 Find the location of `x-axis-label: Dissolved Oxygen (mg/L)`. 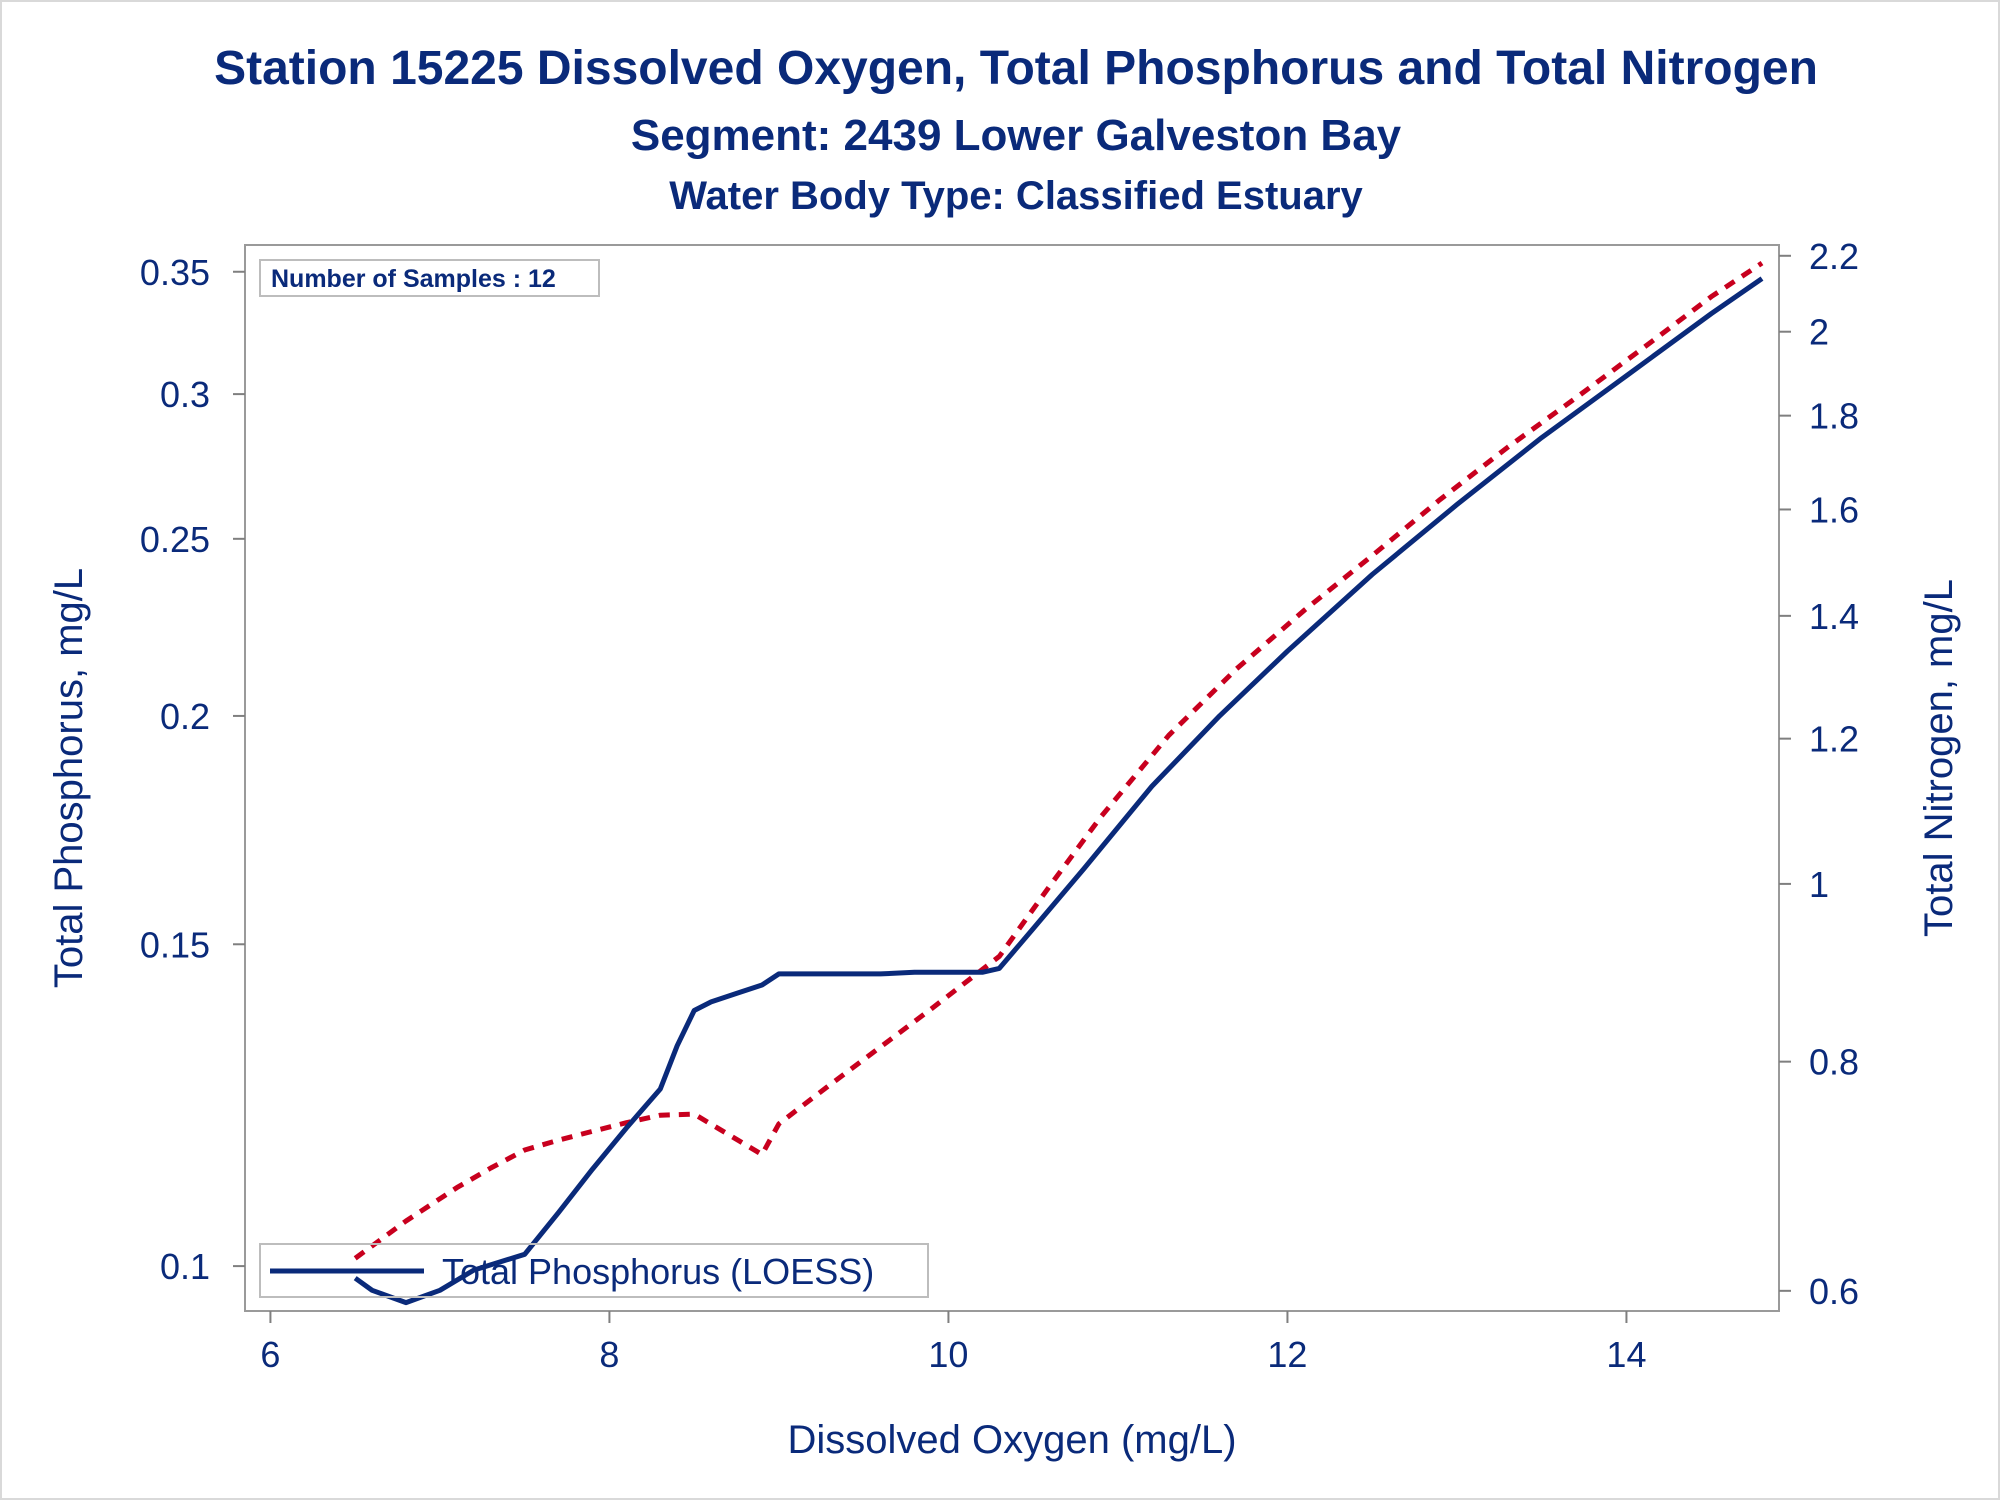

x-axis-label: Dissolved Oxygen (mg/L) is located at coordinates (1011, 1440).